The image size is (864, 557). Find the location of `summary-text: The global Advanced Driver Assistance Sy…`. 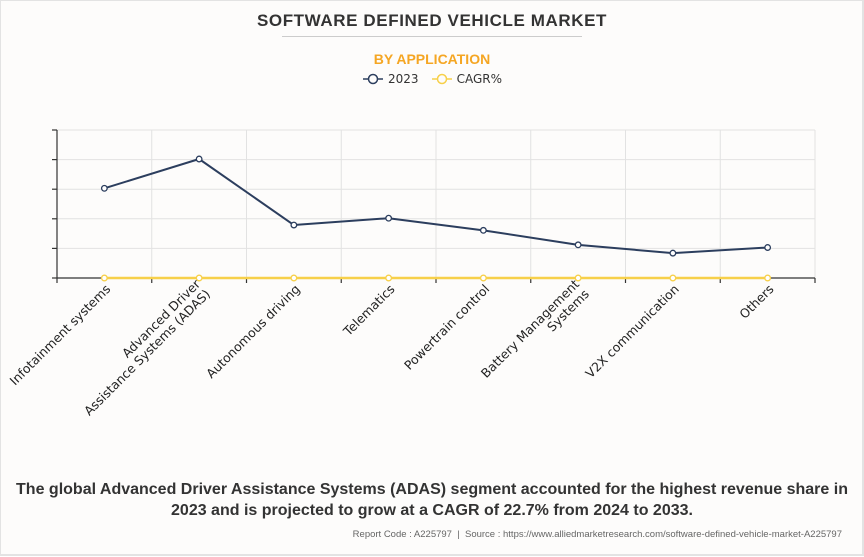

summary-text: The global Advanced Driver Assistance Sy… is located at coordinates (432, 500).